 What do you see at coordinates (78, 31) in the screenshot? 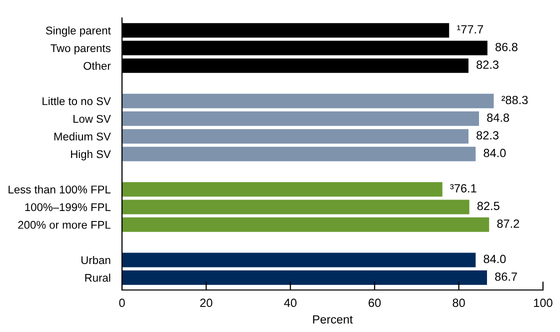
I see `y-tick-label: Single parent` at bounding box center [78, 31].